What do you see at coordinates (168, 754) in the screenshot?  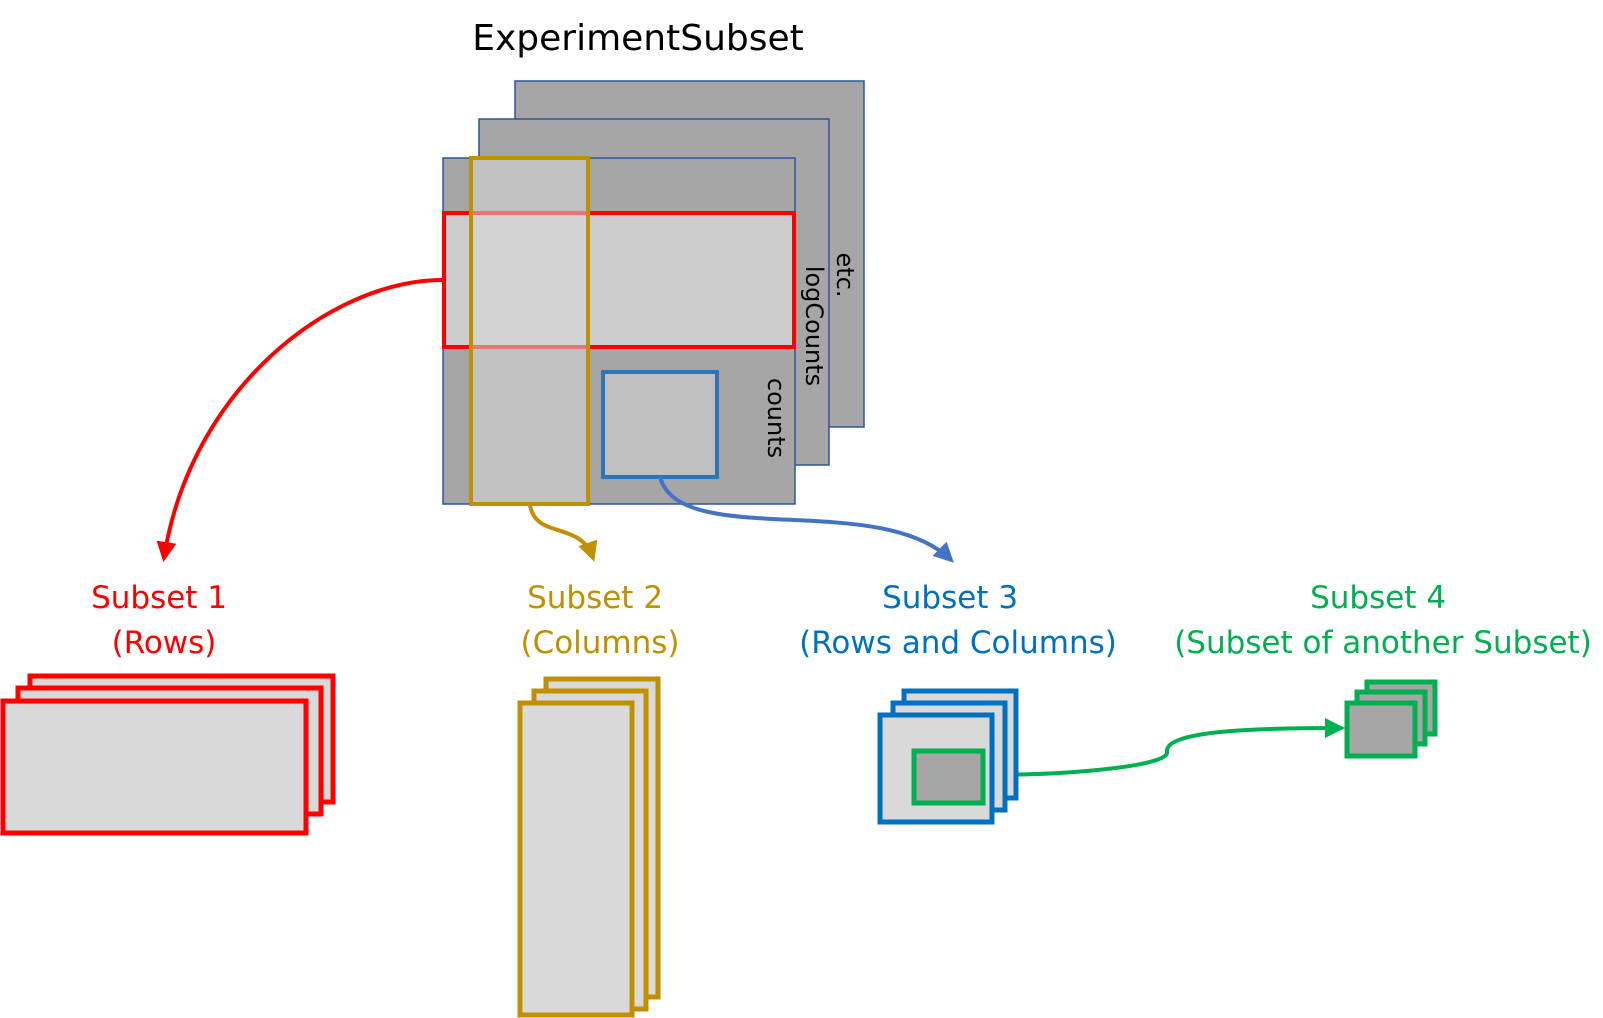 I see `subset1-stack` at bounding box center [168, 754].